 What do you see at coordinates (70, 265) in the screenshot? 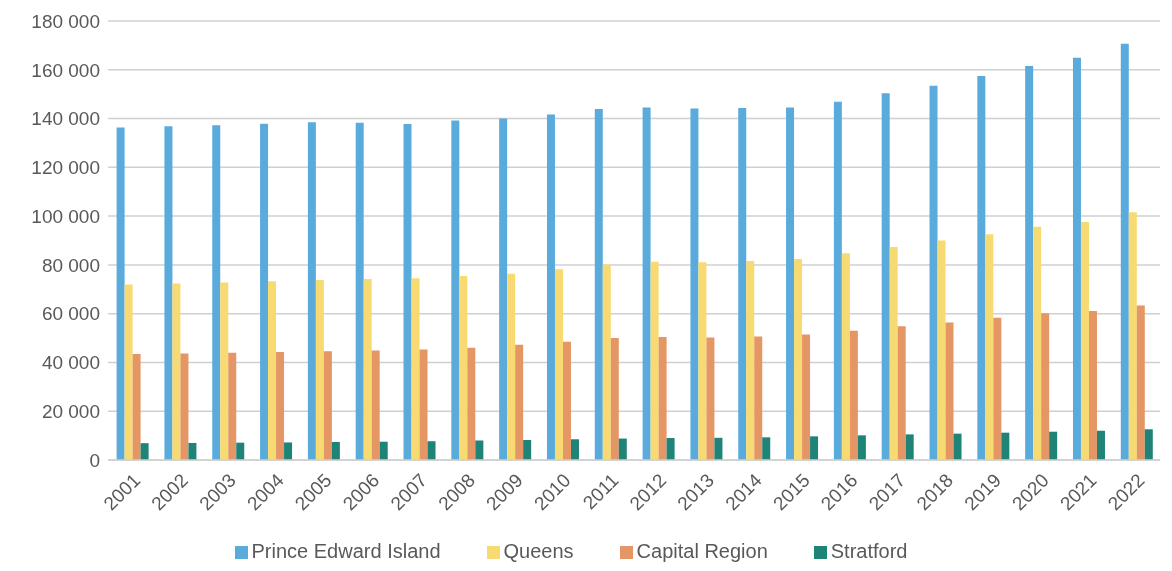
I see `y-tick-label: 80 000` at bounding box center [70, 265].